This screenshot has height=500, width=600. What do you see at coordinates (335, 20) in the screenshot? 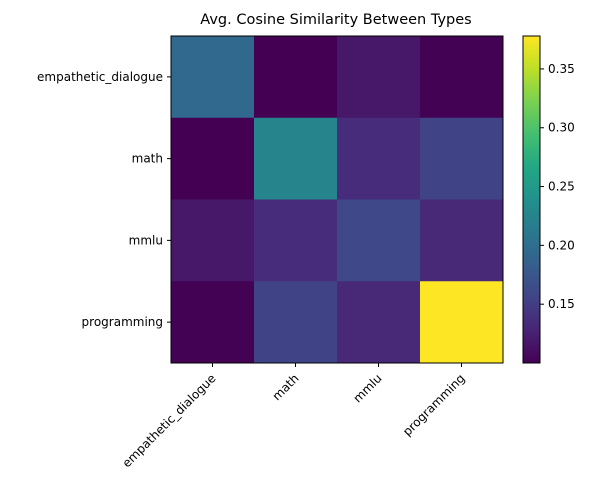
I see `chart-title: Avg. Cosine Similarity Between Types` at bounding box center [335, 20].